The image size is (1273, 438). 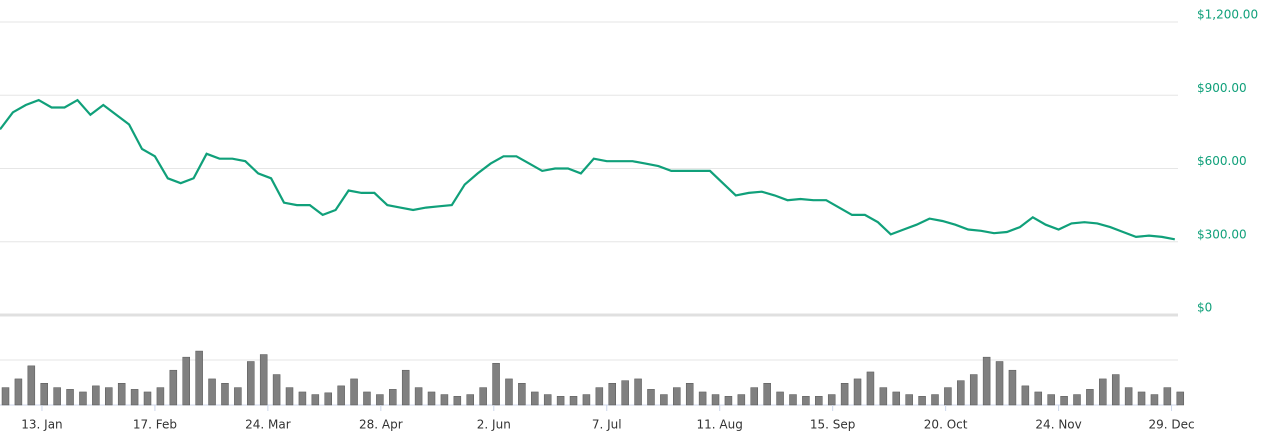 What do you see at coordinates (155, 425) in the screenshot?
I see `x-tick-label: 17. Feb` at bounding box center [155, 425].